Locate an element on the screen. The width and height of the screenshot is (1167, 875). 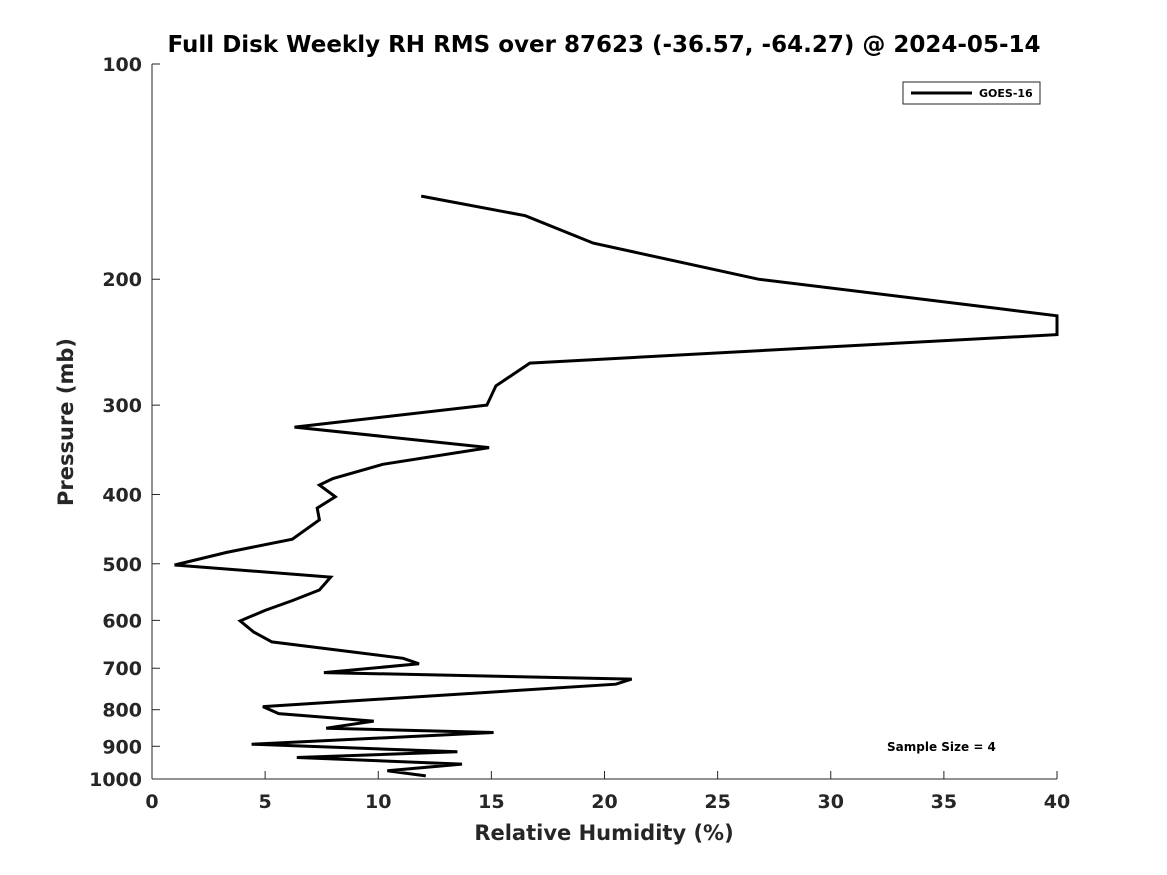
y-tick-label: 600 is located at coordinates (122, 621).